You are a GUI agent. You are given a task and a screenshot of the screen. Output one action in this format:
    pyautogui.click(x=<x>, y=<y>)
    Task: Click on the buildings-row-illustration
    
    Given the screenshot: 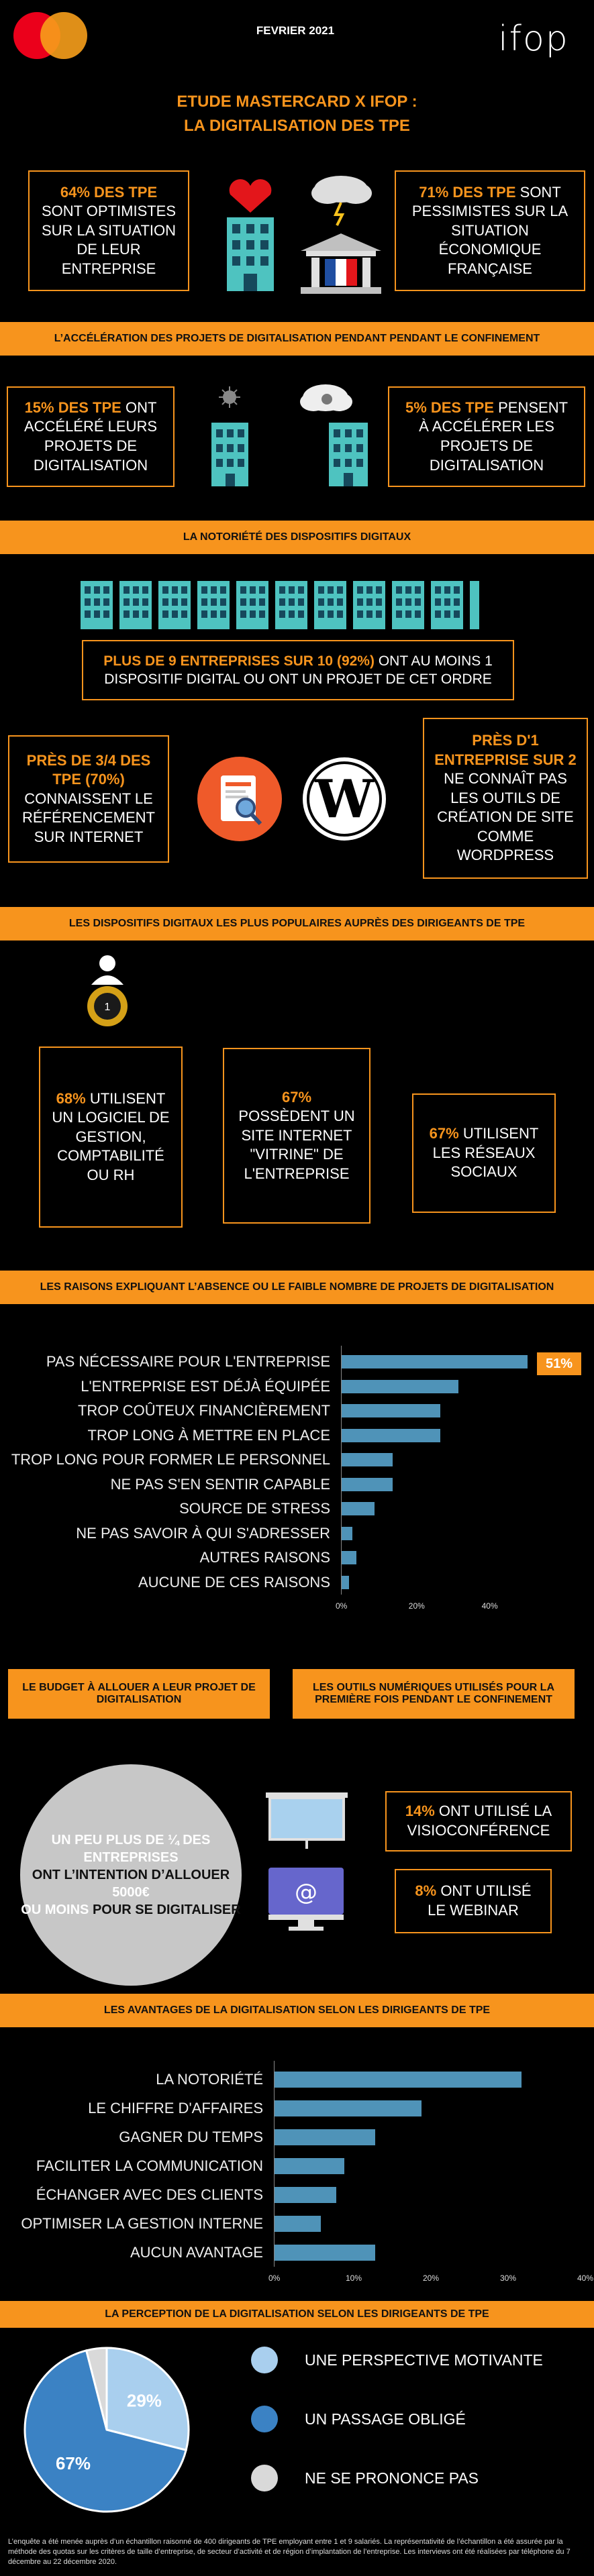 What is the action you would take?
    pyautogui.click(x=280, y=605)
    